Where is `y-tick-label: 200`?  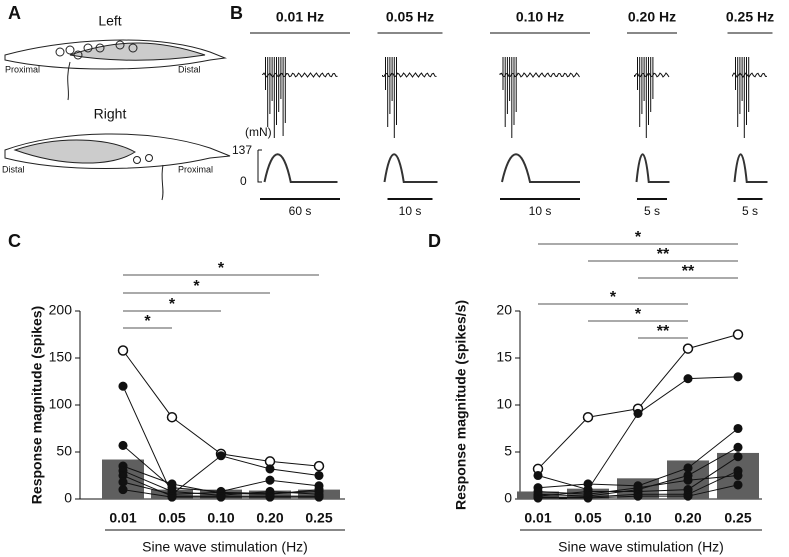 y-tick-label: 200 is located at coordinates (61, 310).